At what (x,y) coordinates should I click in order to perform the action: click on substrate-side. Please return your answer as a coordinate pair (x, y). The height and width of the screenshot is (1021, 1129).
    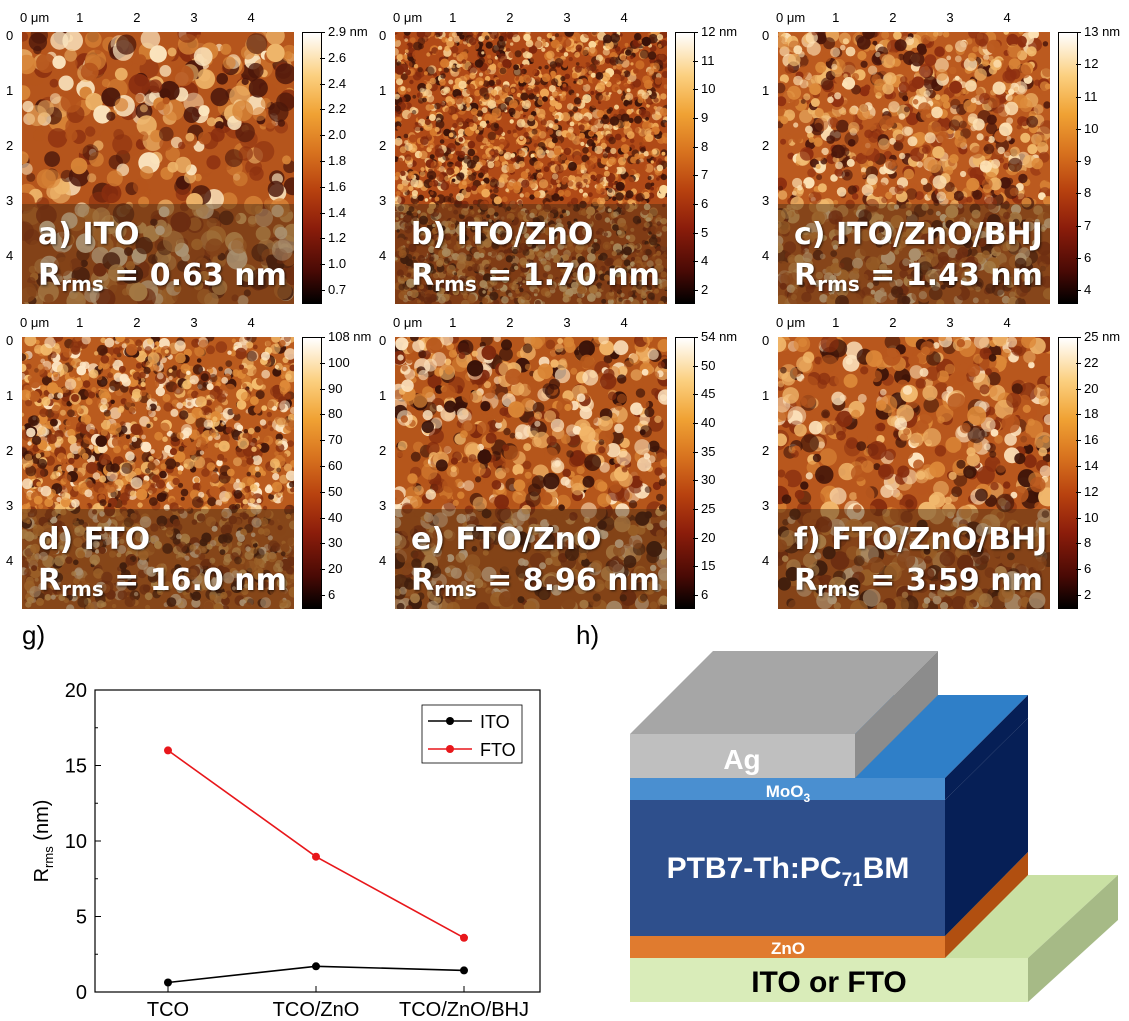
    Looking at the image, I should click on (1073, 938).